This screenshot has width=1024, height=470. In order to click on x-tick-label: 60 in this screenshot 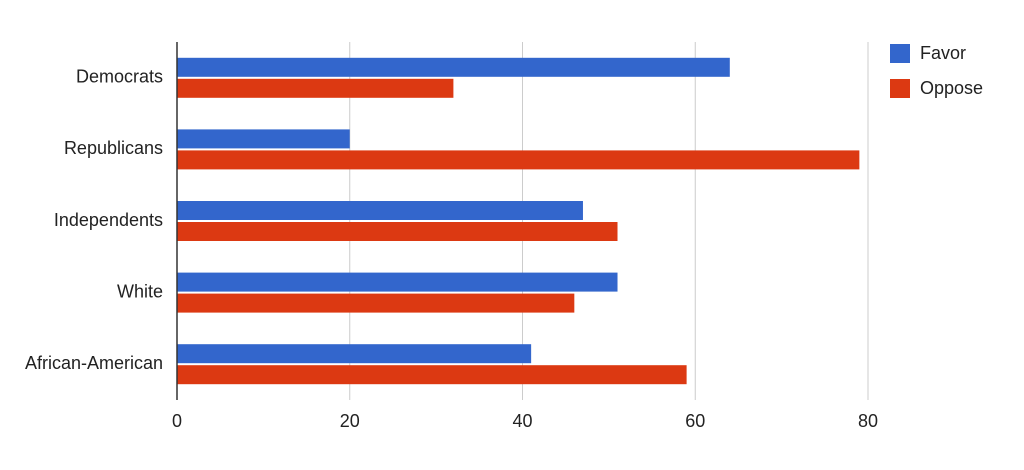, I will do `click(695, 421)`.